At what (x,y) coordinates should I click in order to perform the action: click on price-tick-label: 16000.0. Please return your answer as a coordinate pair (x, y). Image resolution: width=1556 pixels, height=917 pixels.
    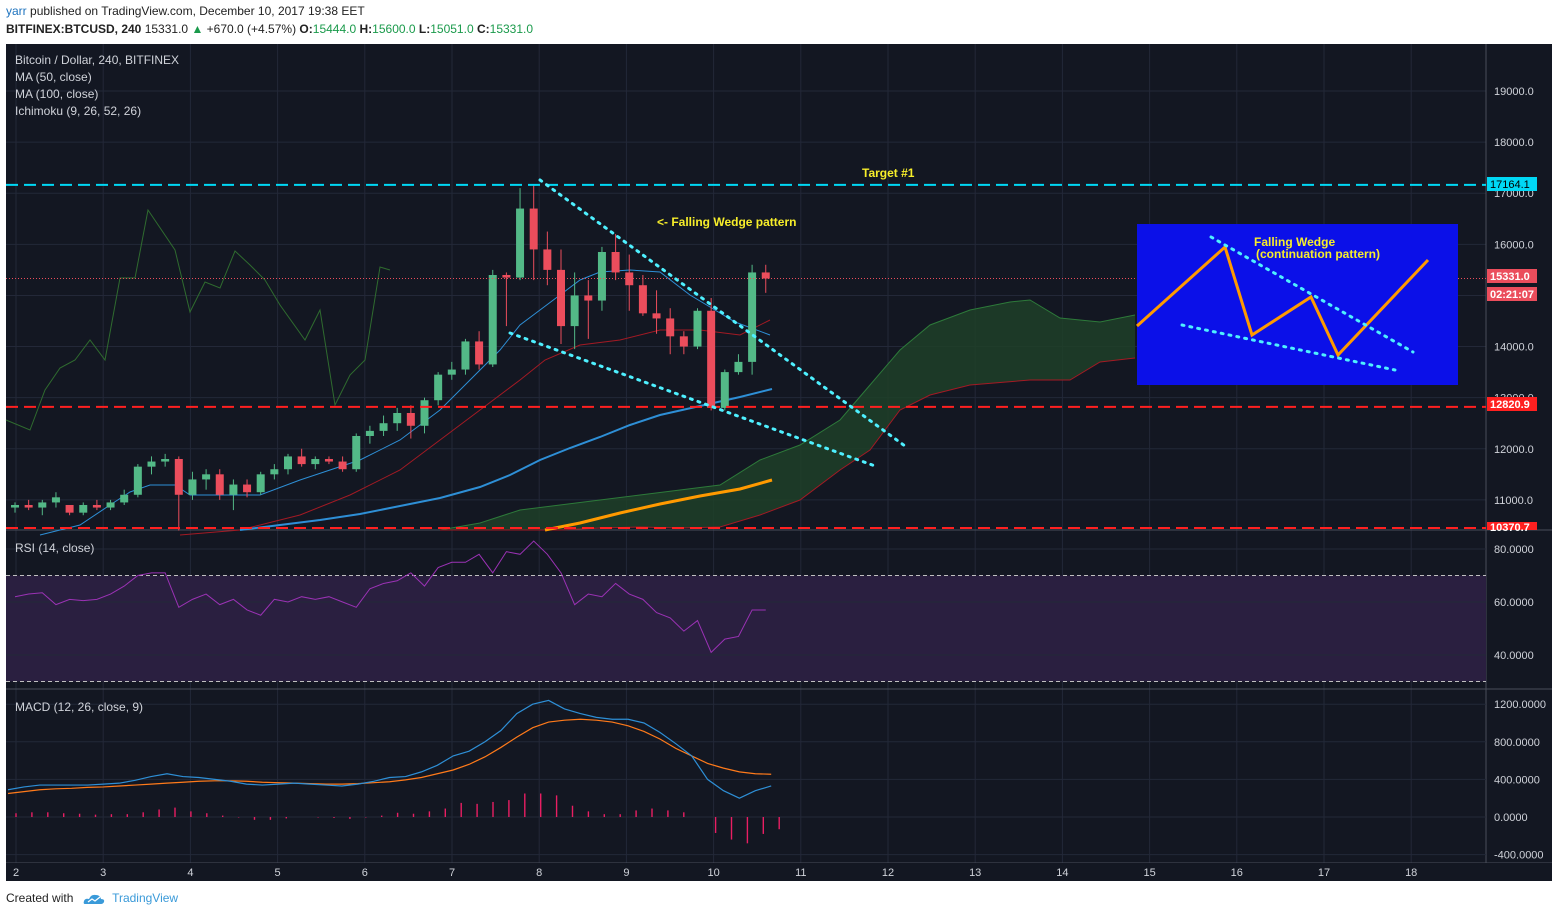
    Looking at the image, I should click on (1514, 245).